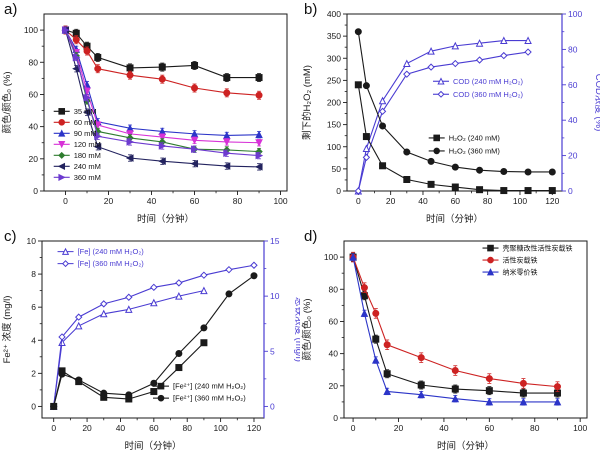 The image size is (600, 455). I want to click on svg-text: 15, so click(275, 241).